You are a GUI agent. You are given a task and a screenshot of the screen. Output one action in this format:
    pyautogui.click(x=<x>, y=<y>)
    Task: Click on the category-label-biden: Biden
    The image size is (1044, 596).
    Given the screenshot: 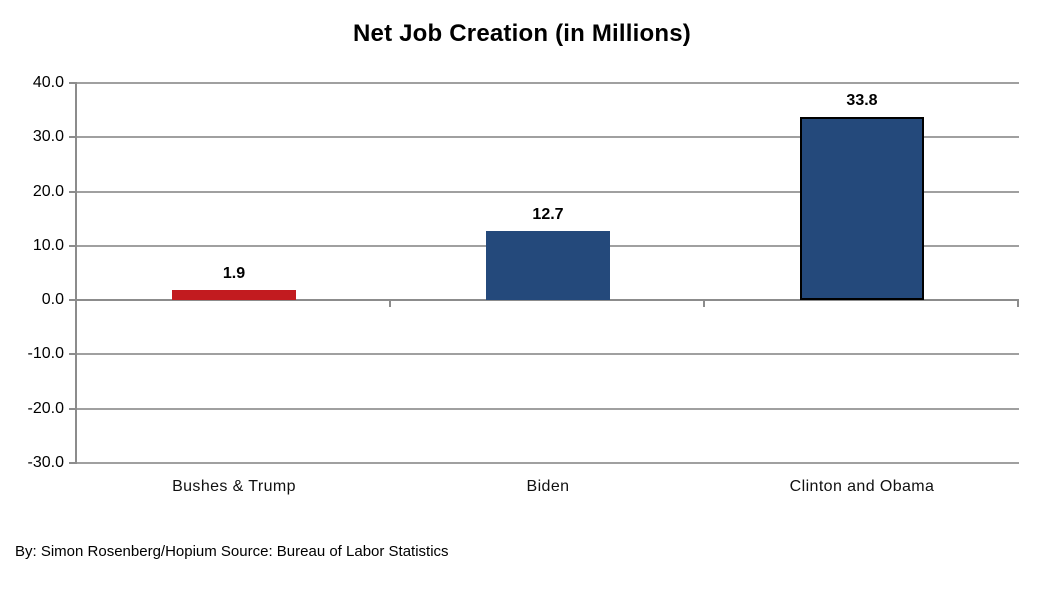 What is the action you would take?
    pyautogui.click(x=548, y=486)
    